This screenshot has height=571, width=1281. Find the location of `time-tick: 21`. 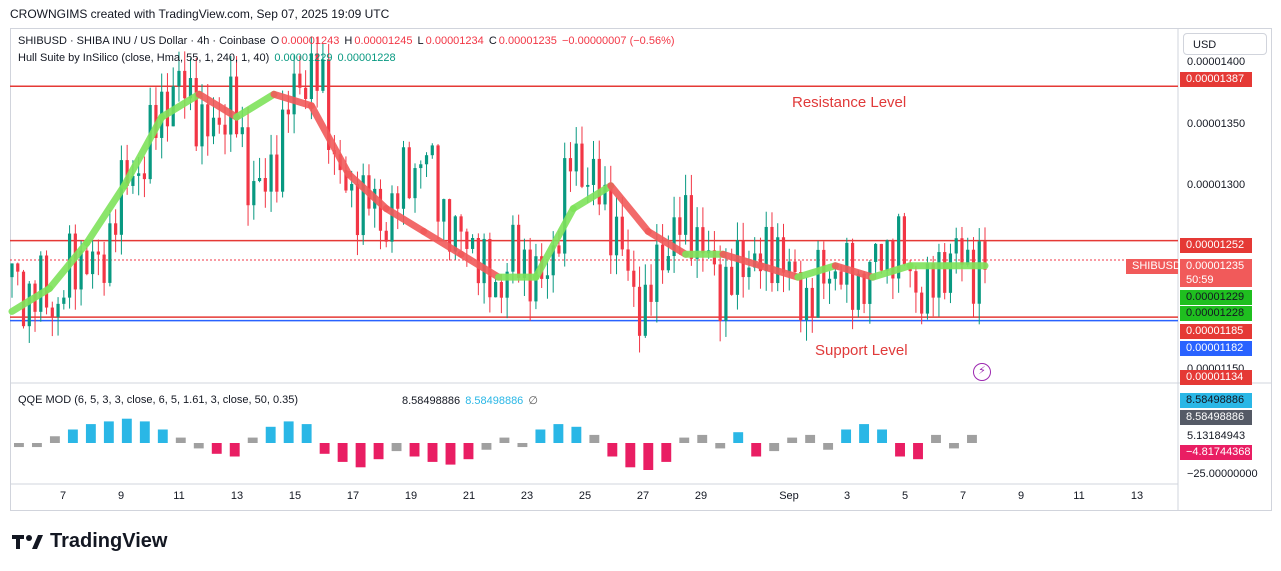

time-tick: 21 is located at coordinates (469, 496).